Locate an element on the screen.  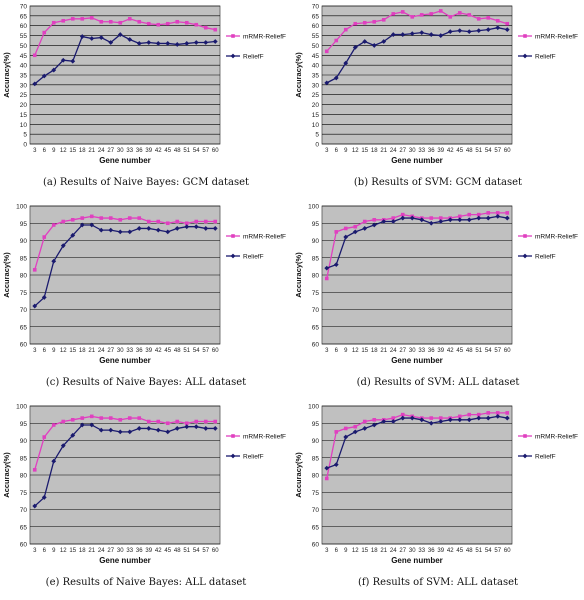
y-tick-label: 85 is located at coordinates (316, 458).